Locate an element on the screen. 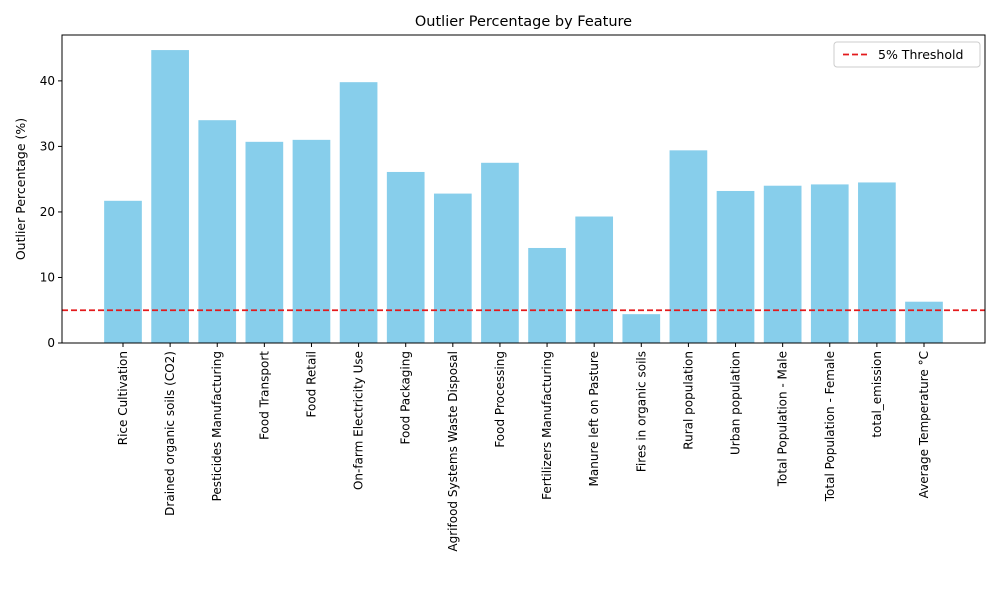  x-tick-label: Food Retail is located at coordinates (311, 384).